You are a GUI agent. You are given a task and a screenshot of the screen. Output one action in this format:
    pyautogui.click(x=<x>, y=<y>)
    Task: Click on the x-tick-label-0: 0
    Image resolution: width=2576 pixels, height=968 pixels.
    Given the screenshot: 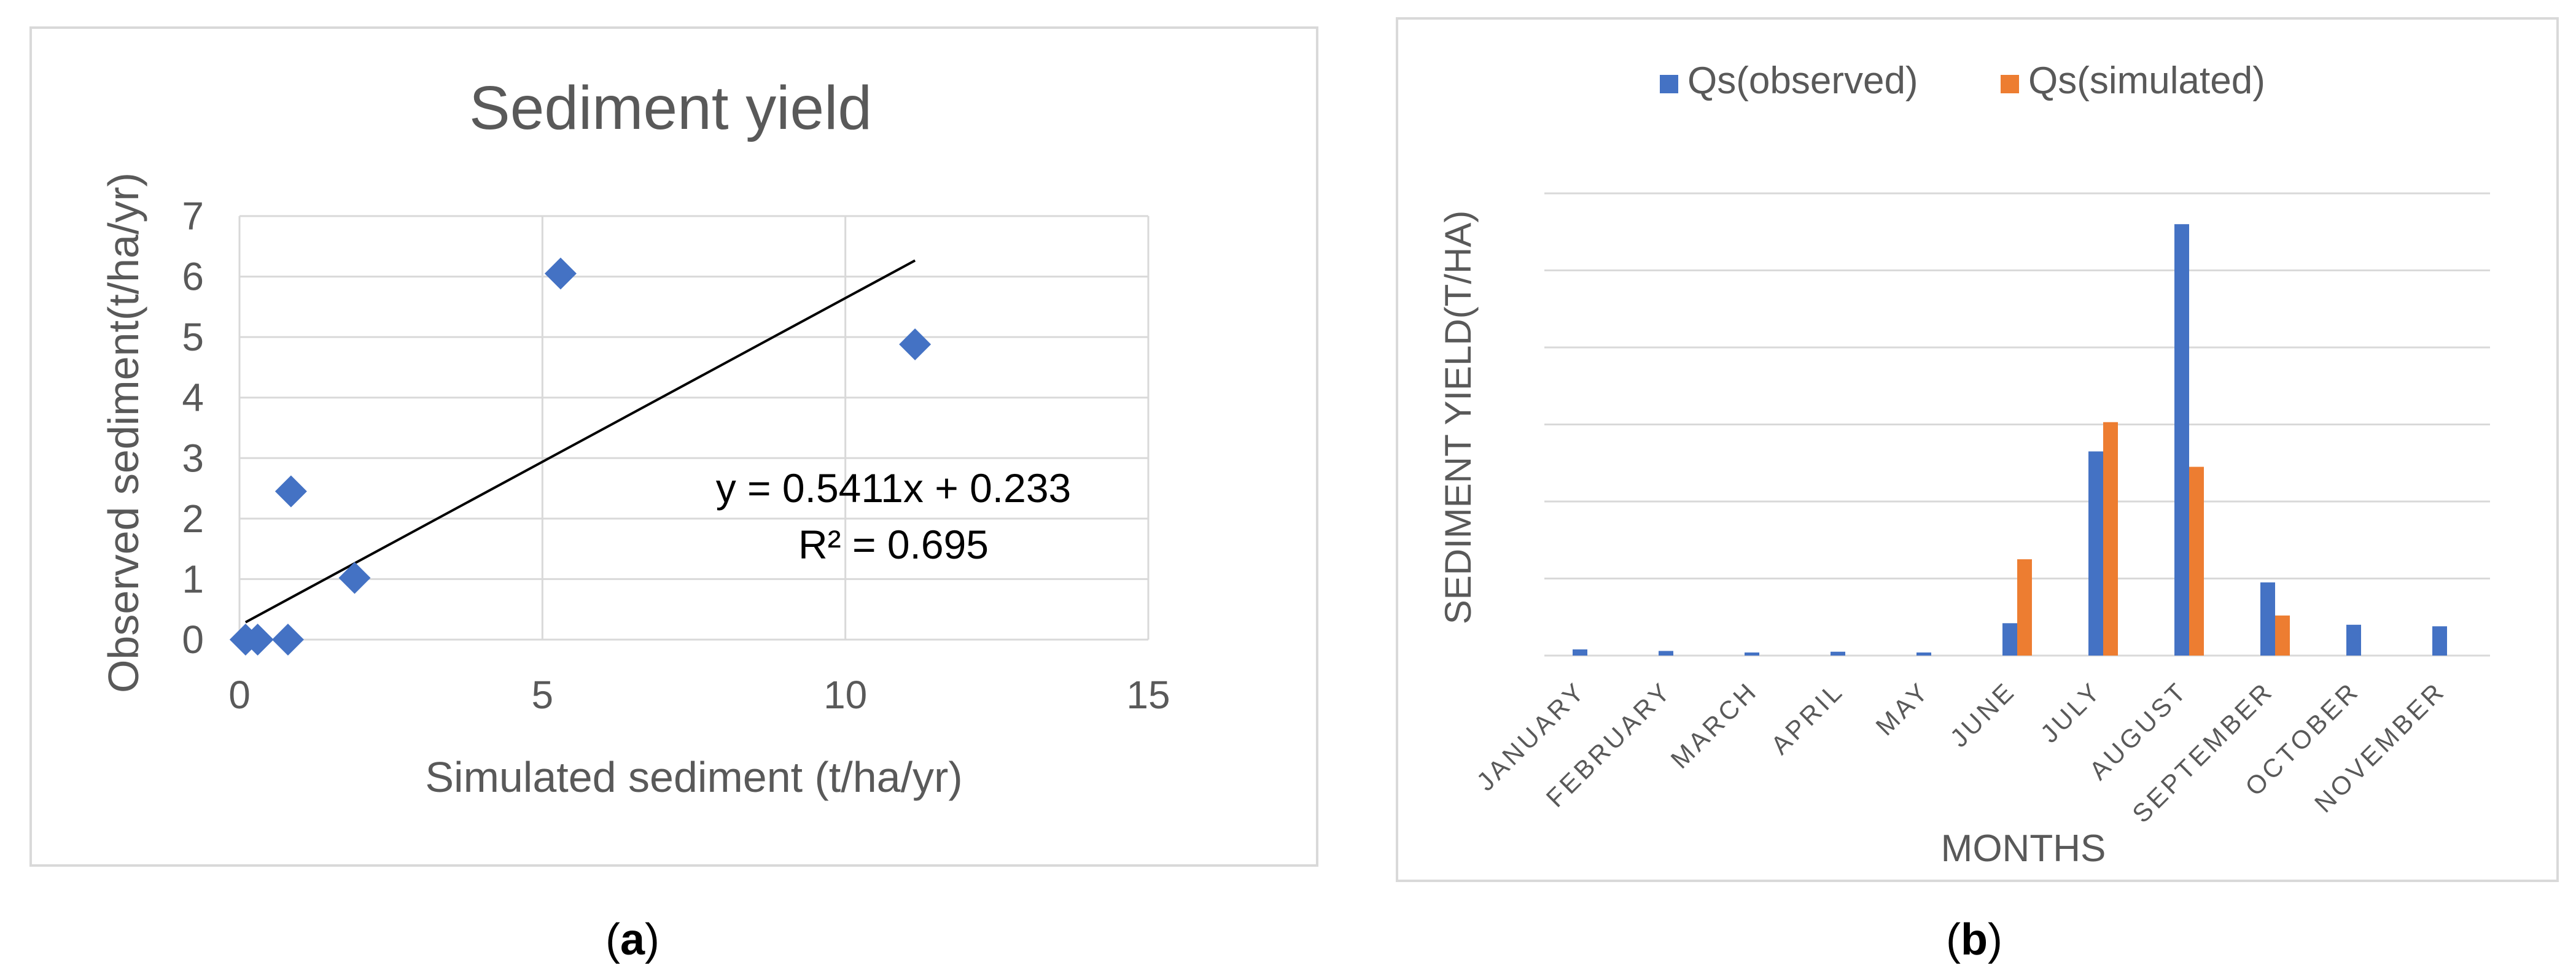 What is the action you would take?
    pyautogui.click(x=239, y=695)
    